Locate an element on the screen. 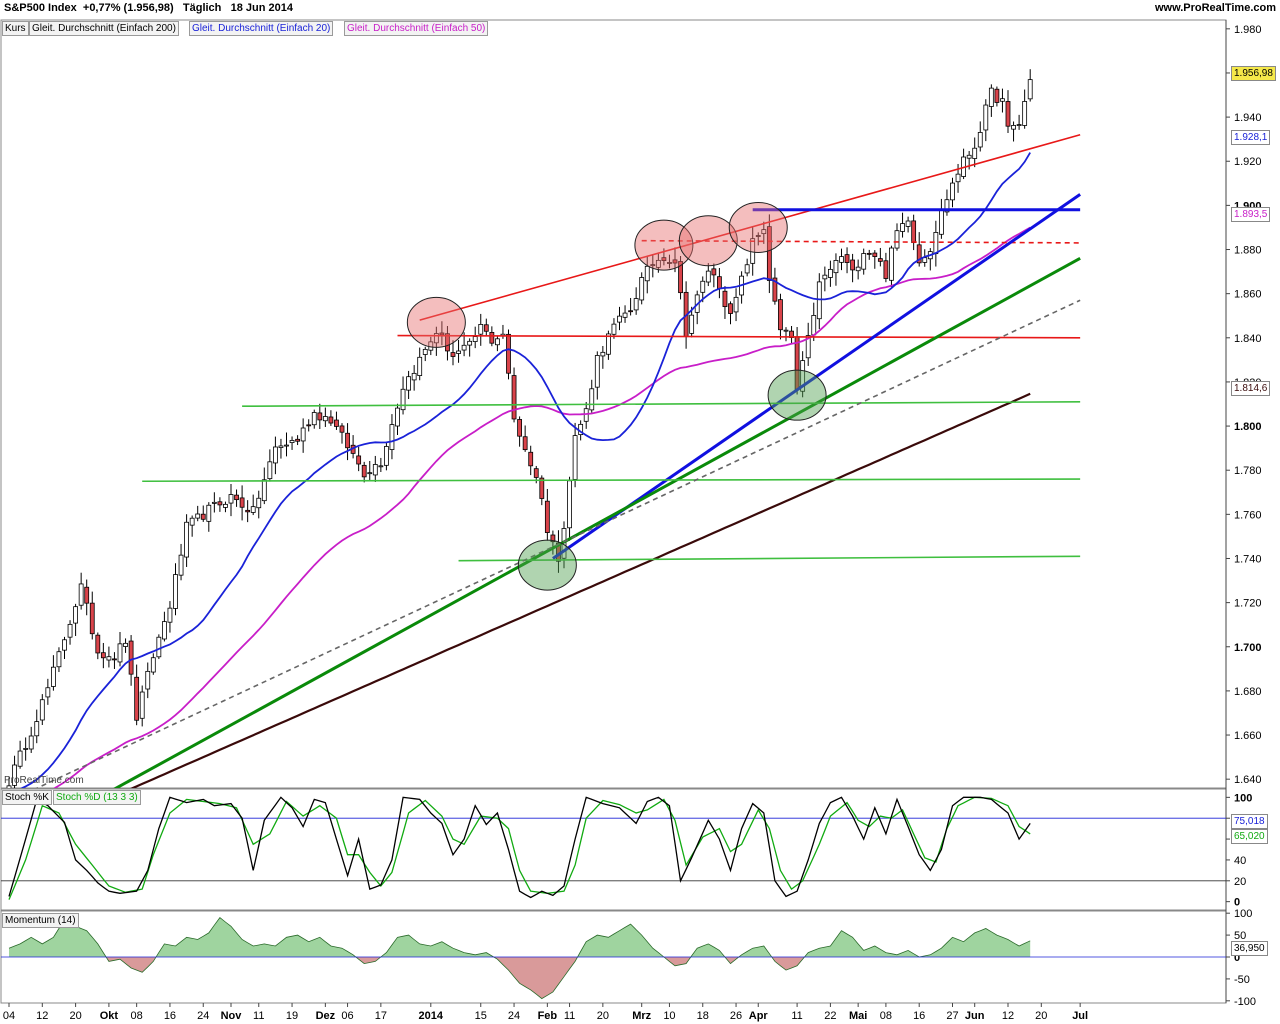 This screenshot has width=1280, height=1024. legend-sma50: Gleit. Durchschnitt (Einfach 50) is located at coordinates (416, 28).